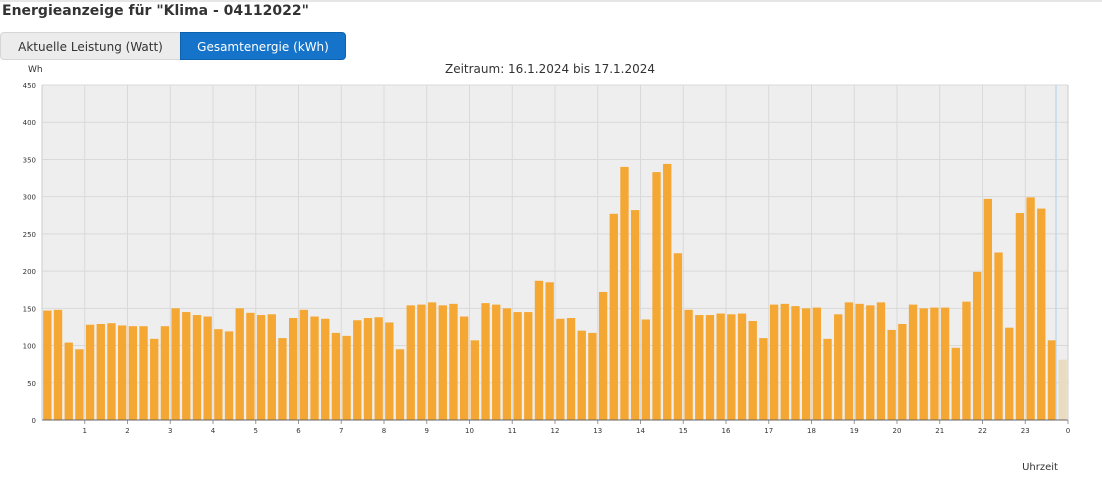 The width and height of the screenshot is (1102, 481). Describe the element at coordinates (512, 431) in the screenshot. I see `x-tick-label: 11` at that location.